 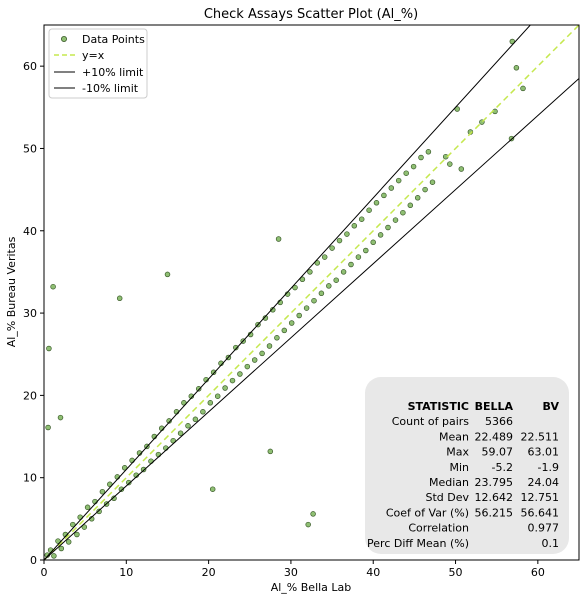 What do you see at coordinates (438, 528) in the screenshot?
I see `stats-cell: Correlation` at bounding box center [438, 528].